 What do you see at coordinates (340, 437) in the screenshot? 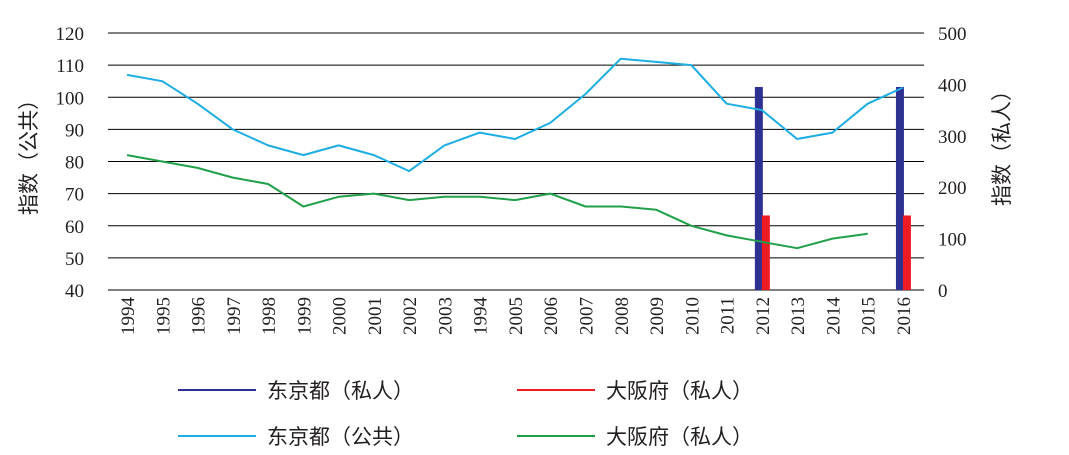
I see `legend-label: 东京都（公共）` at bounding box center [340, 437].